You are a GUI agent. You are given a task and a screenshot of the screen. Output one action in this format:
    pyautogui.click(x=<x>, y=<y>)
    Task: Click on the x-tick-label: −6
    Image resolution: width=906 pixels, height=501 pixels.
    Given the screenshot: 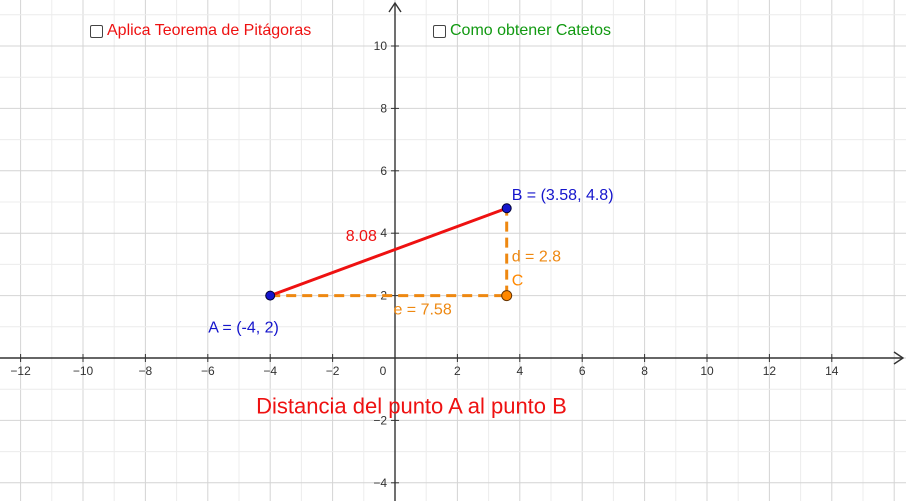 What is the action you would take?
    pyautogui.click(x=208, y=371)
    